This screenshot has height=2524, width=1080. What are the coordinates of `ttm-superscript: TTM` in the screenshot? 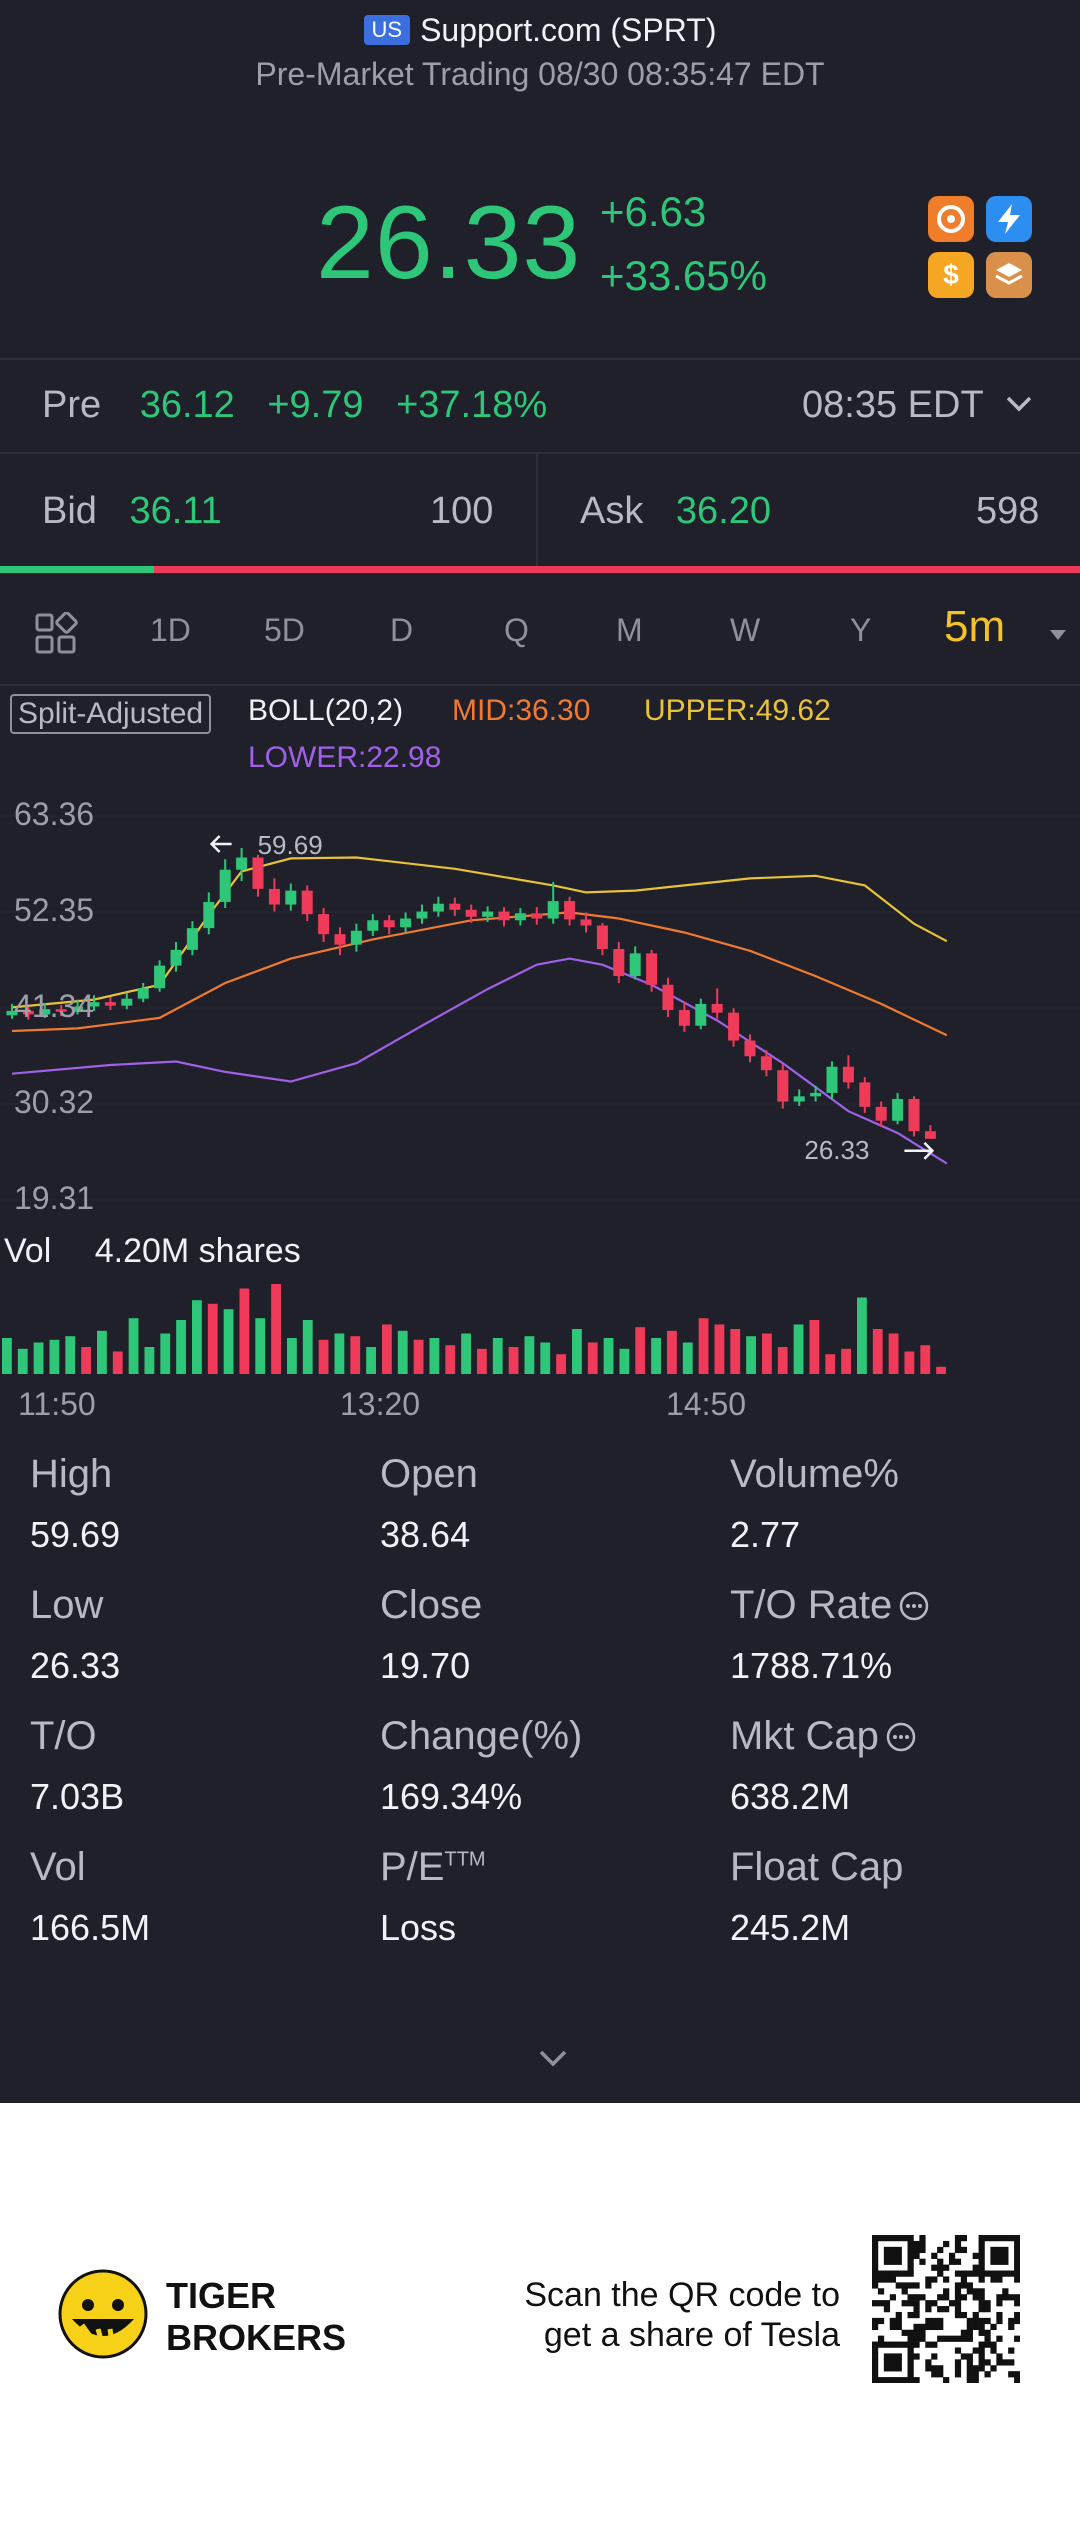 It's located at (465, 1859).